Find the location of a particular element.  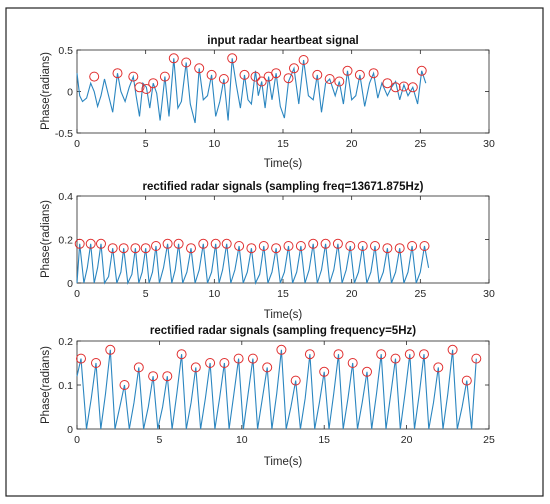

subplot-1-plot is located at coordinates (283, 91).